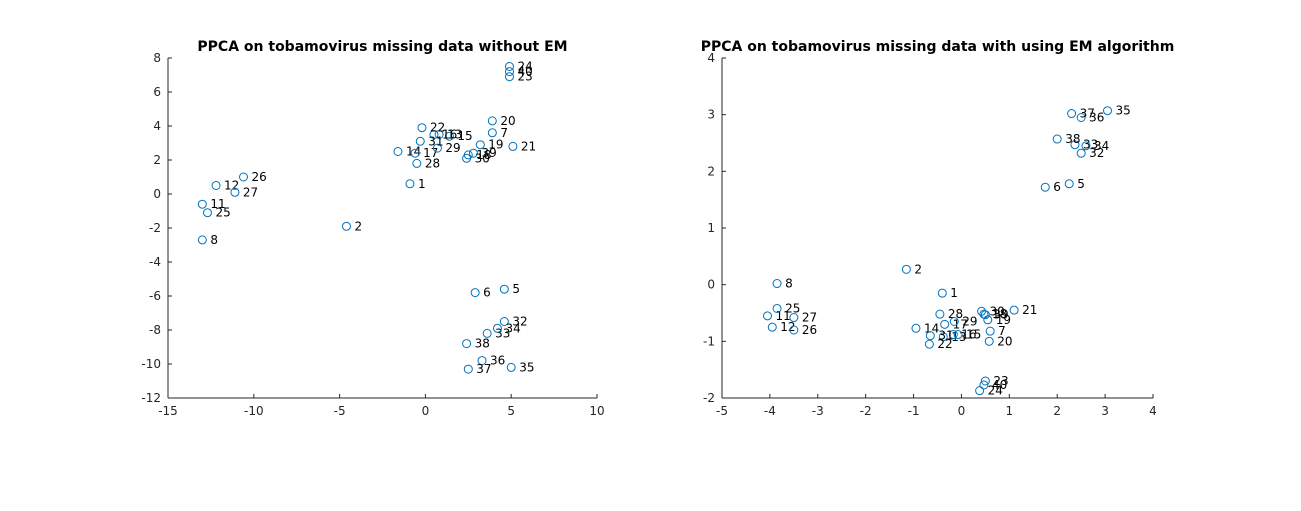 Image resolution: width=1301 pixels, height=511 pixels. I want to click on point-label-32: 32, so click(1096, 153).